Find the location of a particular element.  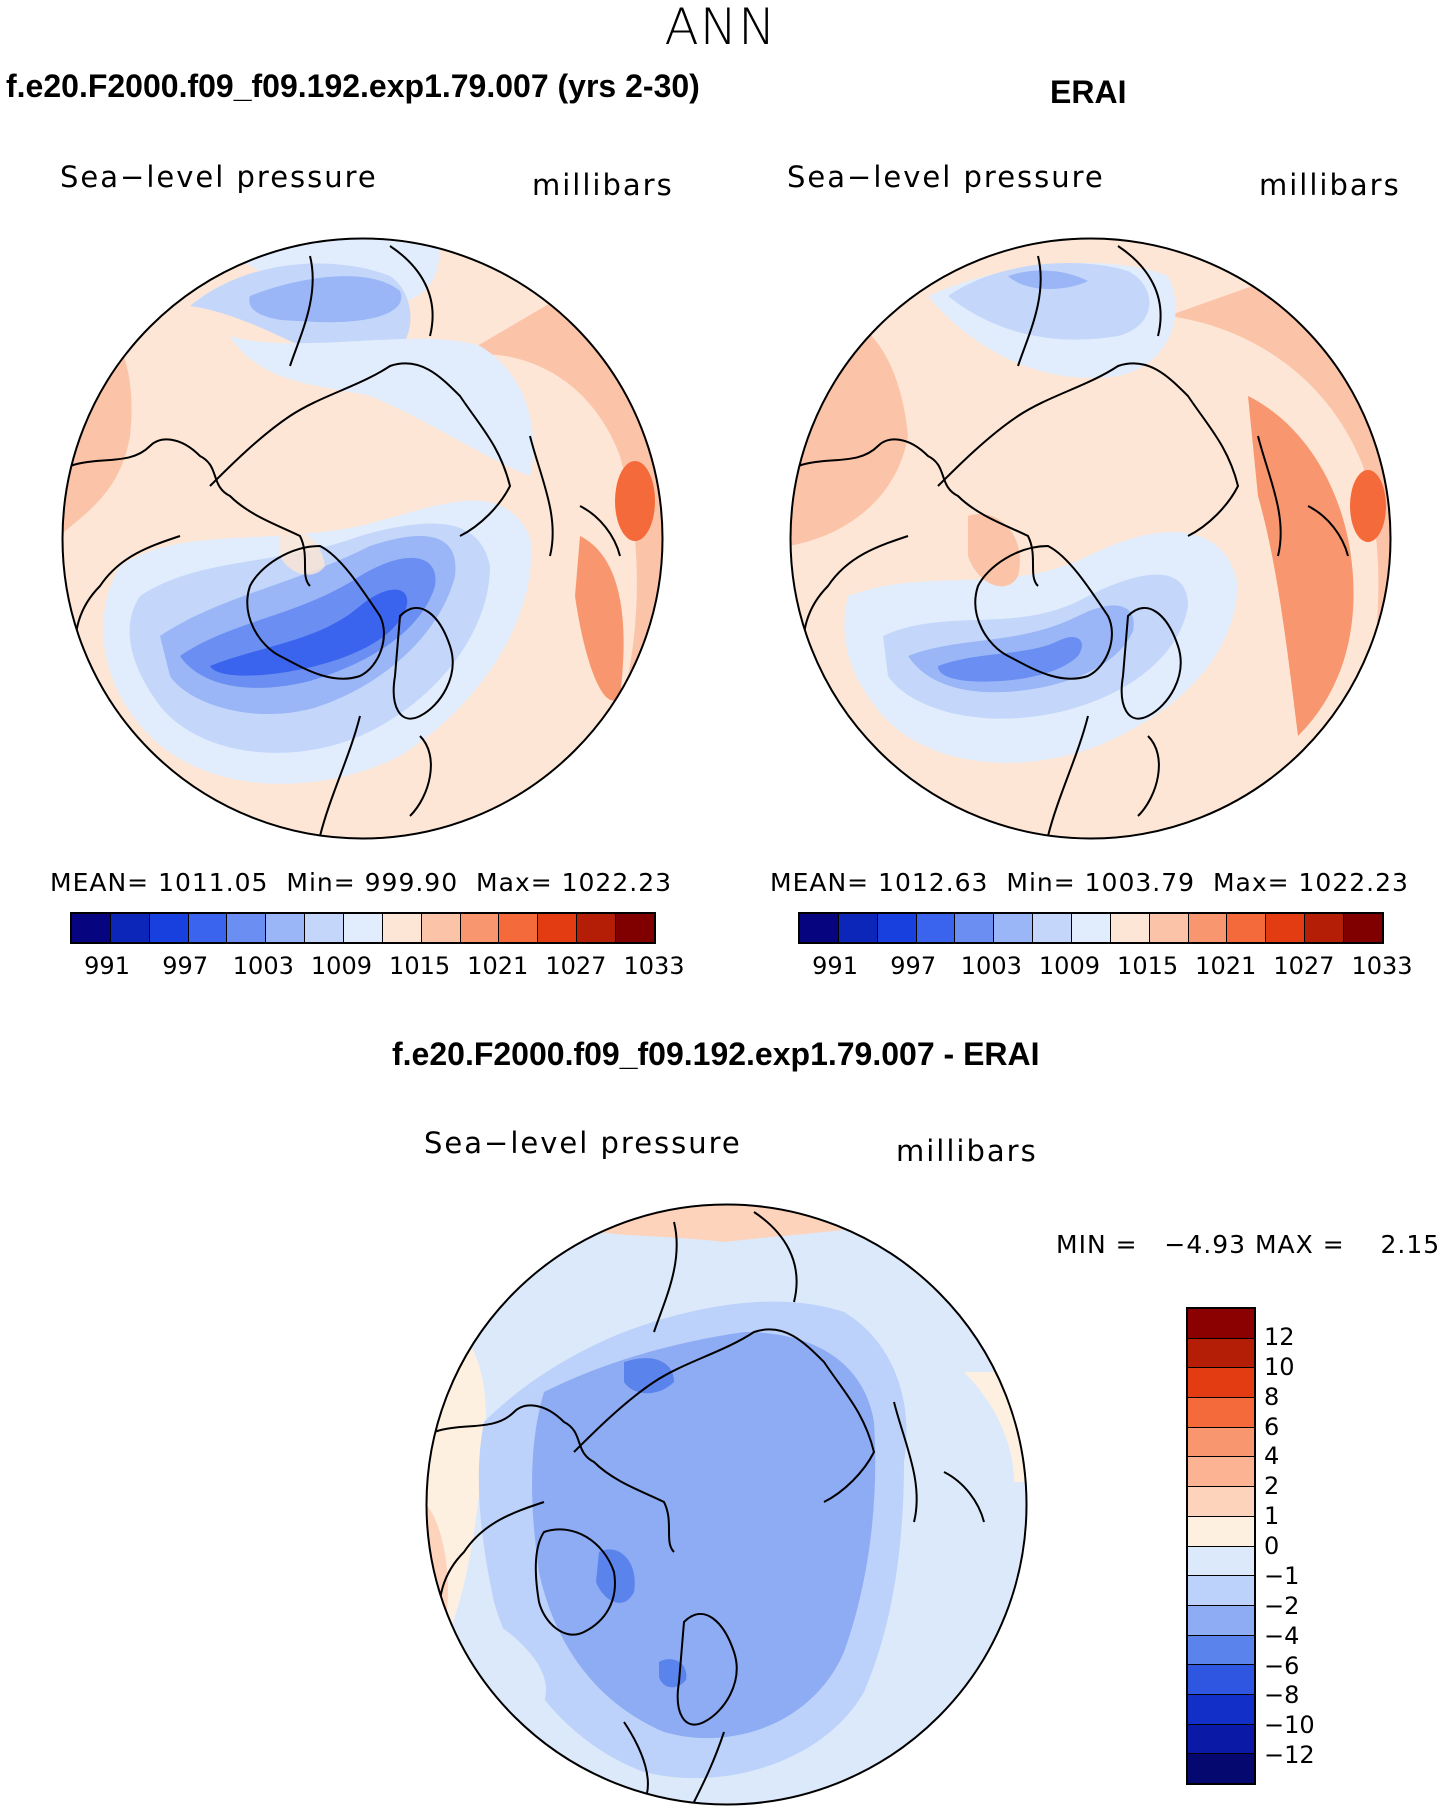

panel-obs-colorbar-tick-label: 1021 is located at coordinates (1226, 966).